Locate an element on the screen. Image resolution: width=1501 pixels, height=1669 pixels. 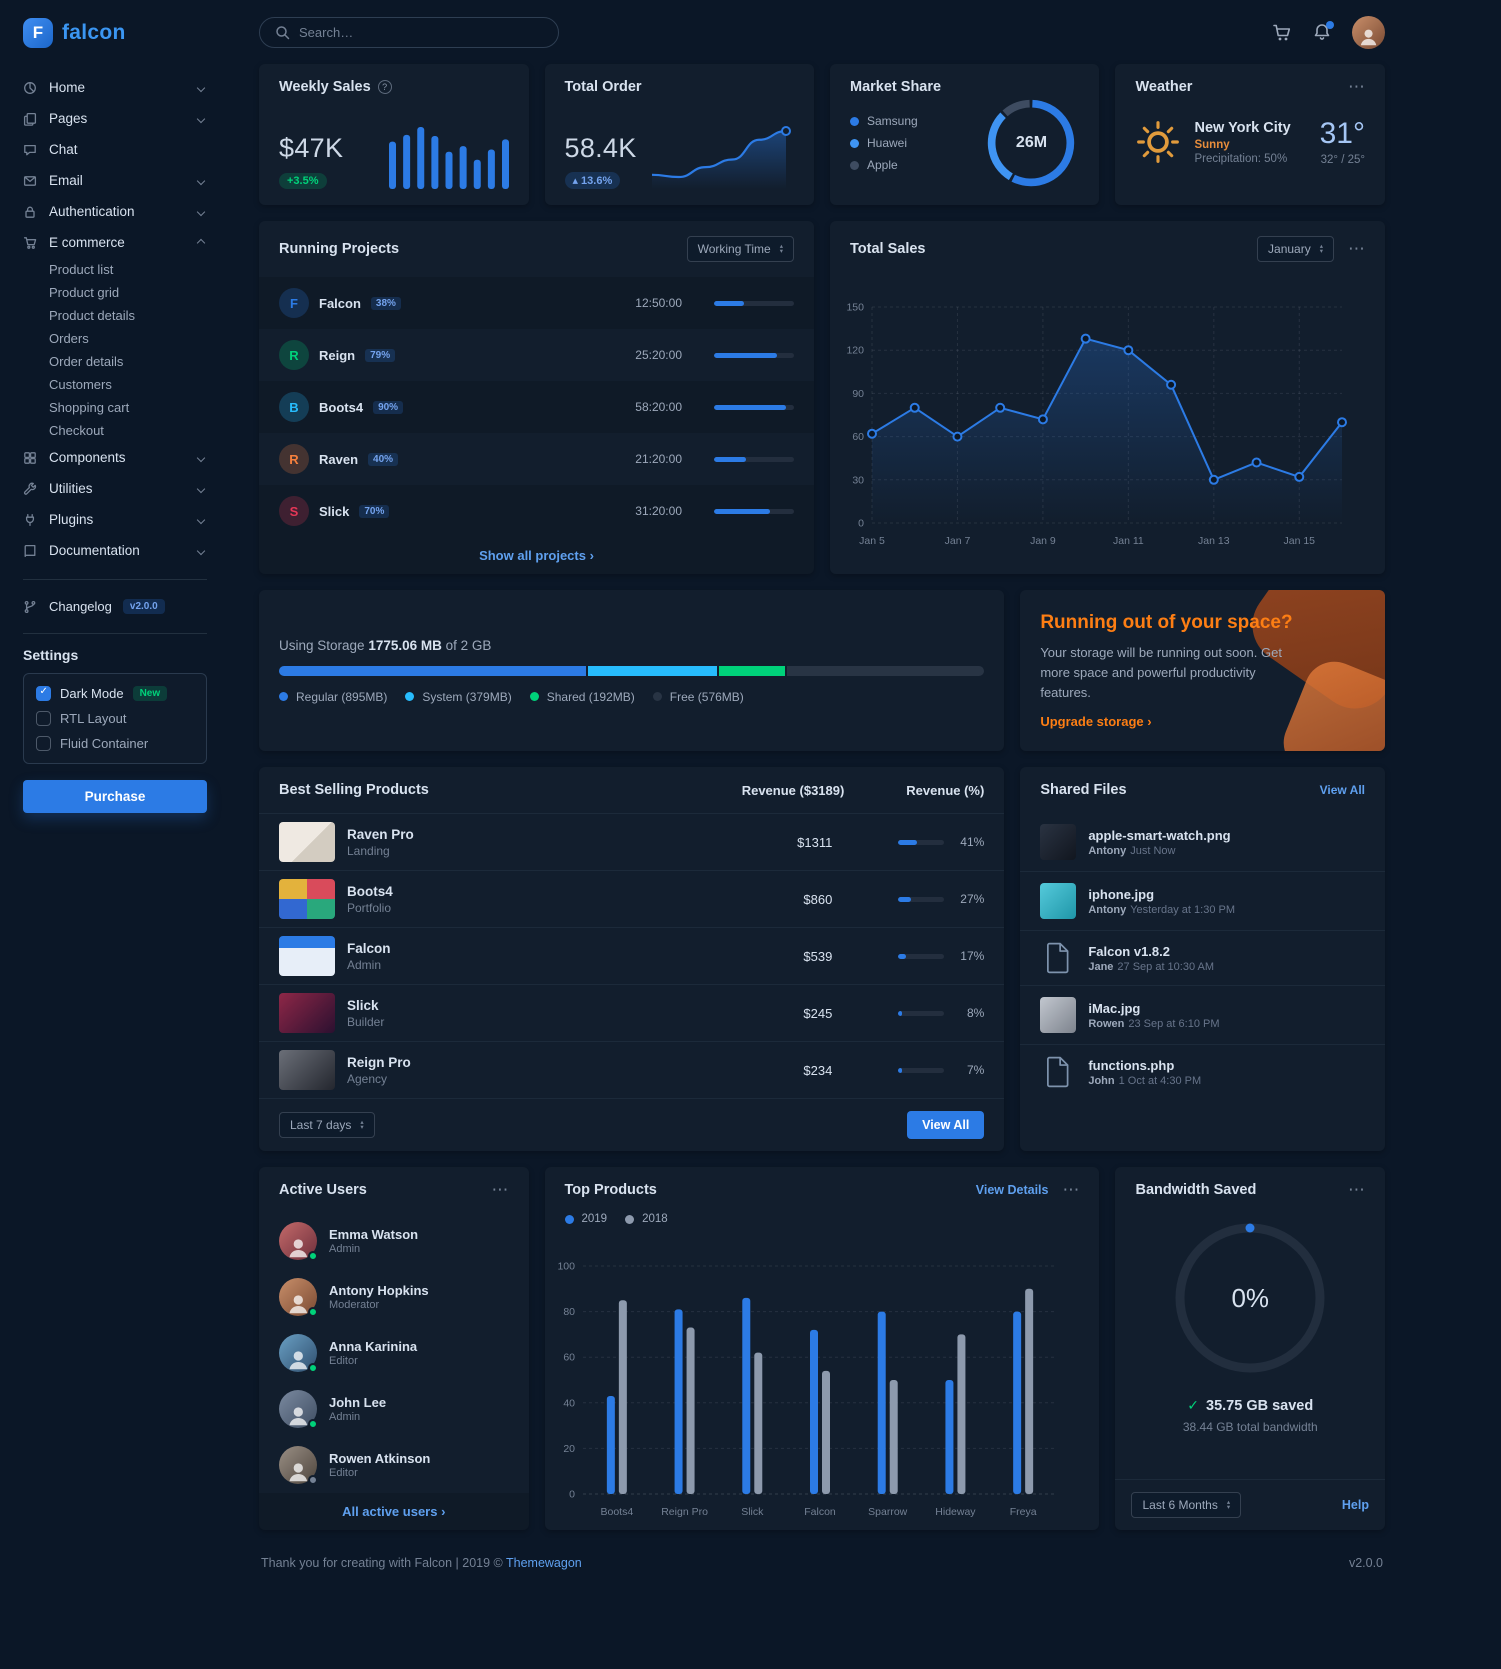
view-details-link: View Details is located at coordinates (1012, 1190).